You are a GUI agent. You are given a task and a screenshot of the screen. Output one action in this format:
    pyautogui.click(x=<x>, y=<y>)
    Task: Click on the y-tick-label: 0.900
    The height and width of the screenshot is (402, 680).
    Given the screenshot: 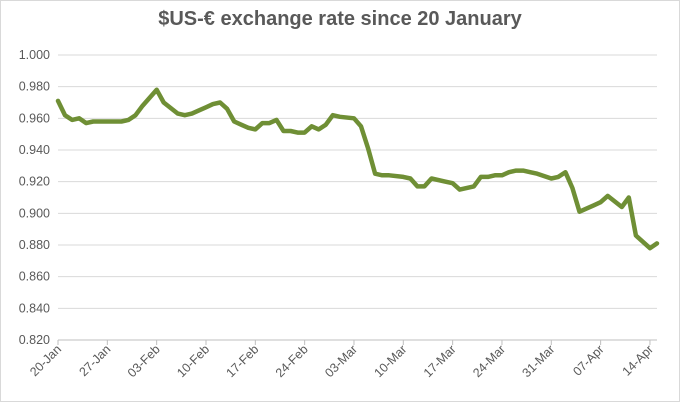 What is the action you would take?
    pyautogui.click(x=34, y=213)
    